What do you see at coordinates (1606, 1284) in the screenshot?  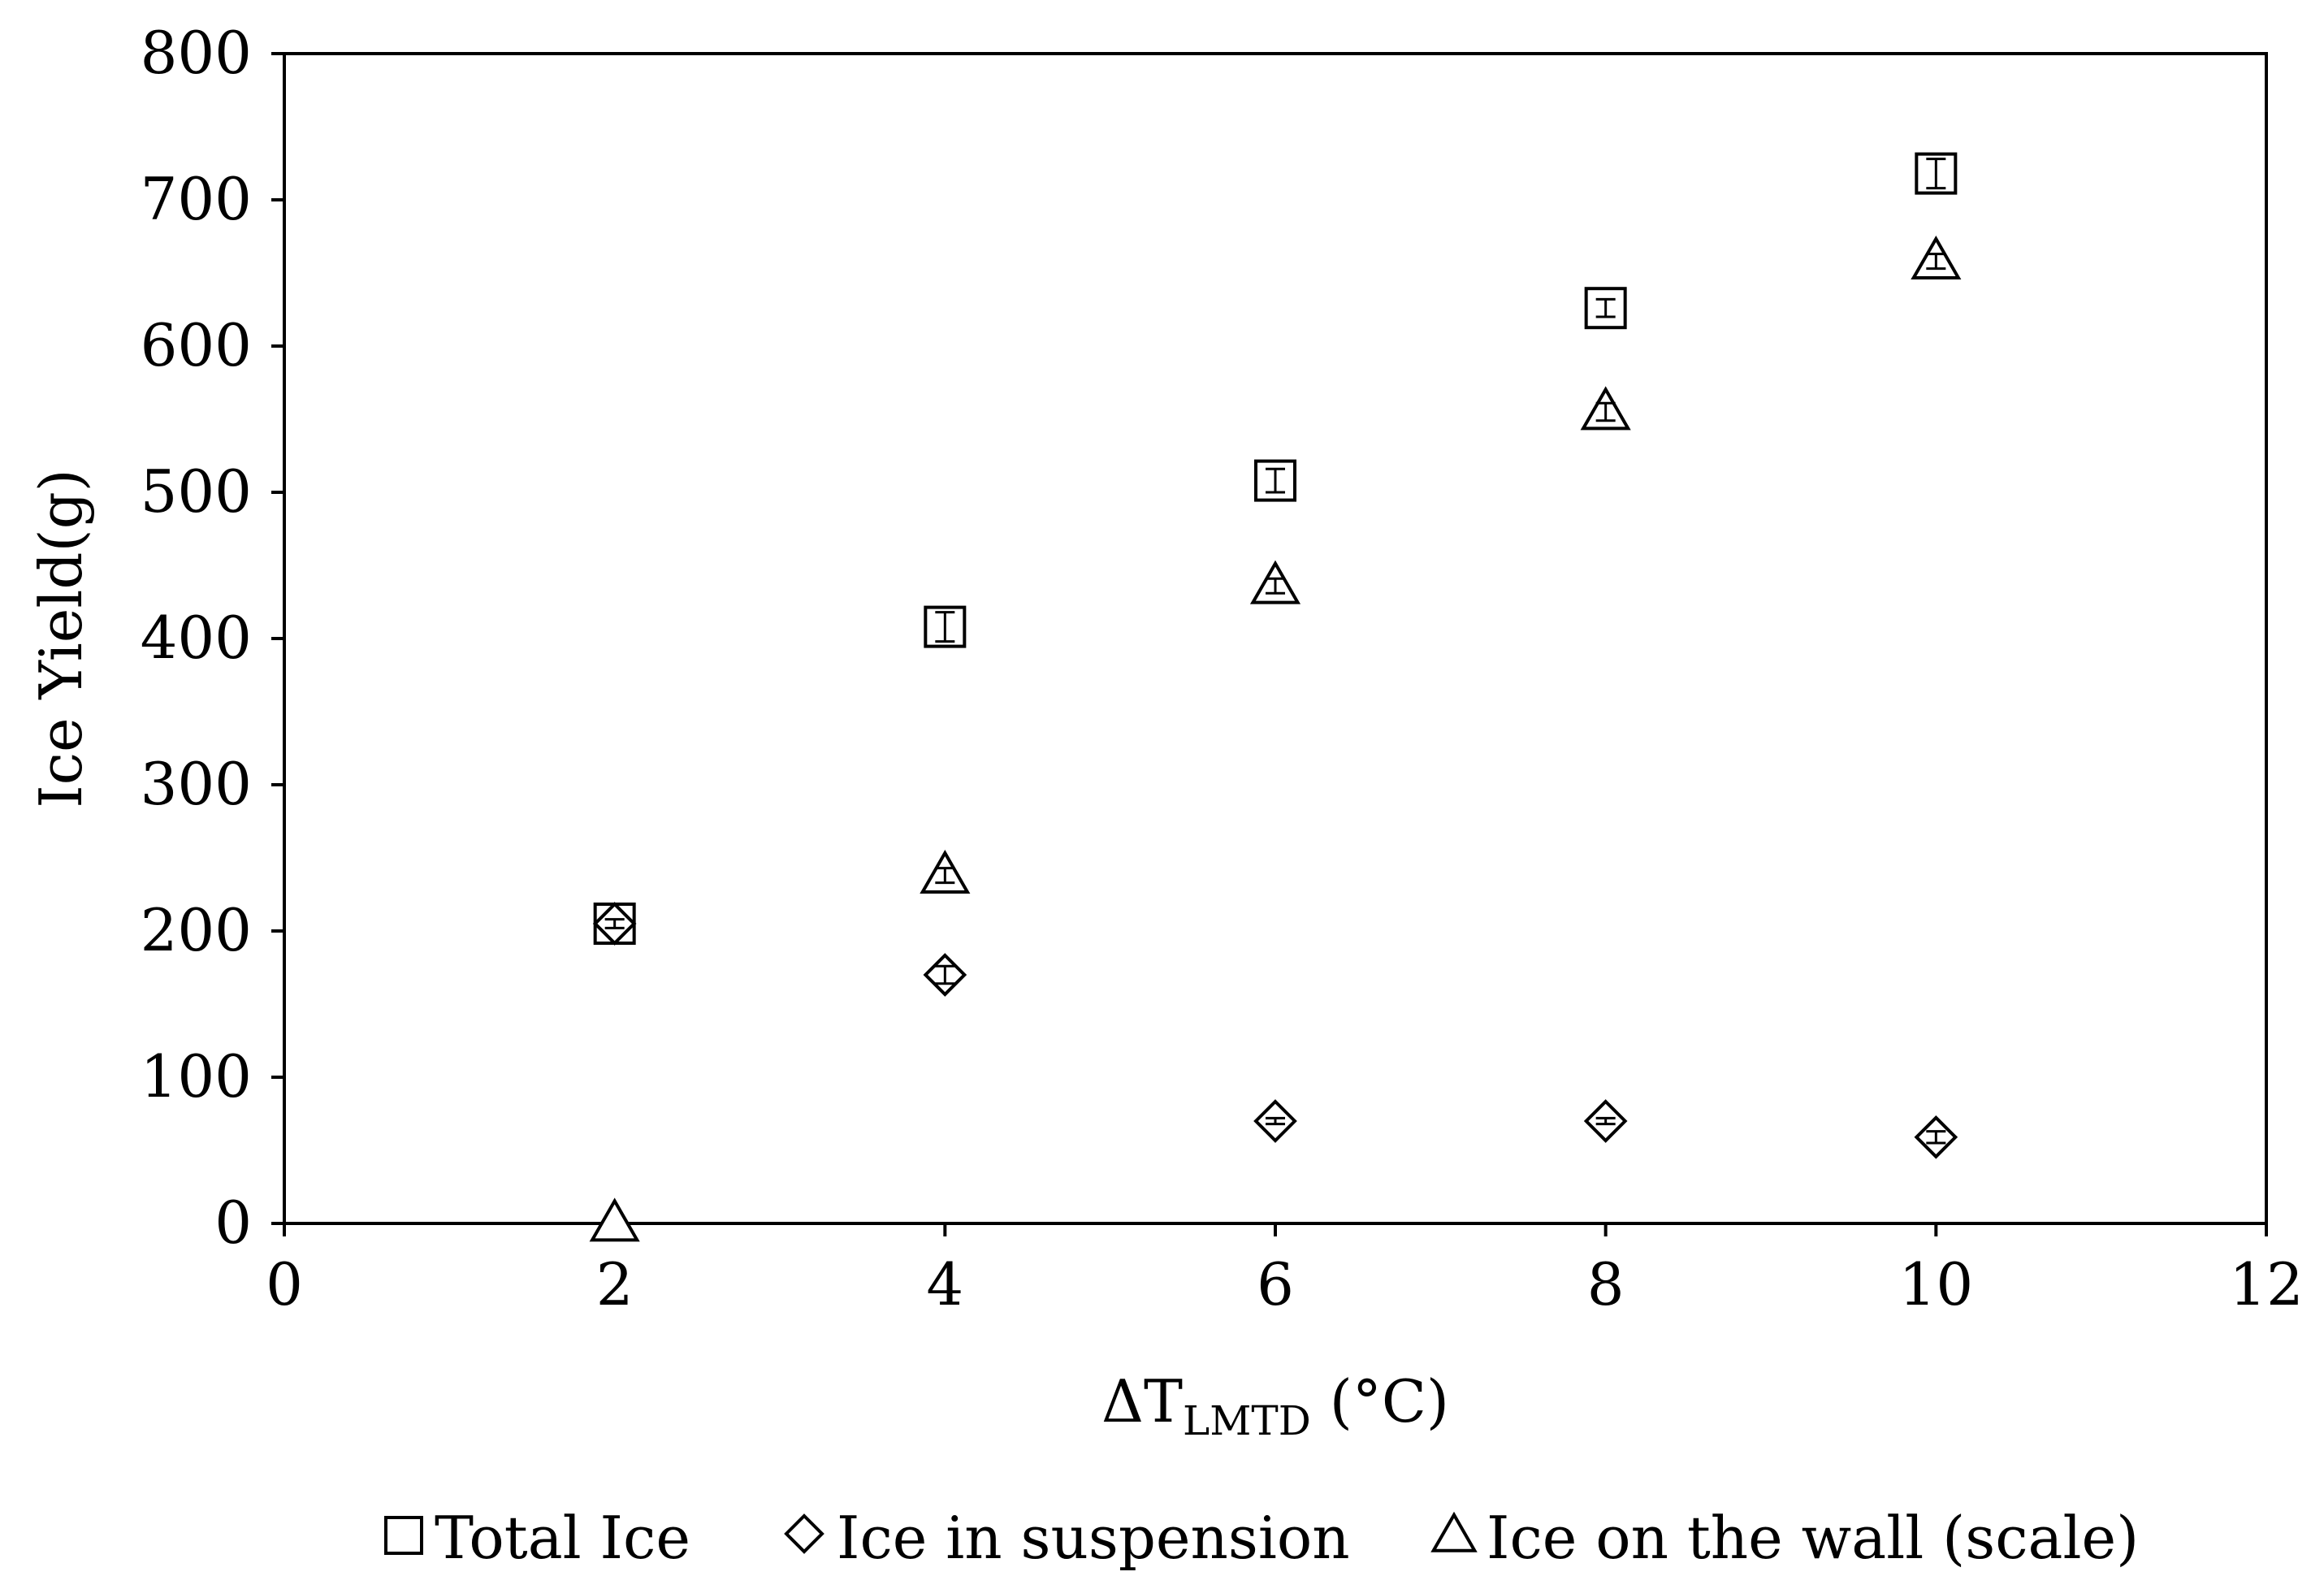 I see `x-tick-label: 8` at bounding box center [1606, 1284].